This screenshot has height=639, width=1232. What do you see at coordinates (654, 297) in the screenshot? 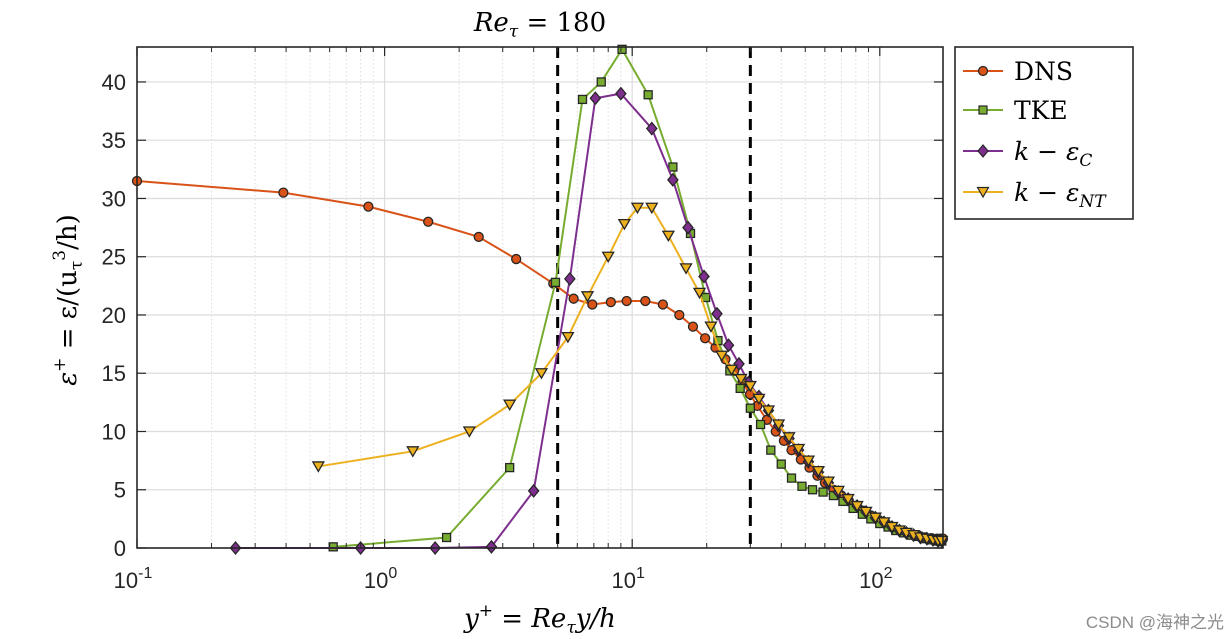
I see `vertical-dashed-lines` at bounding box center [654, 297].